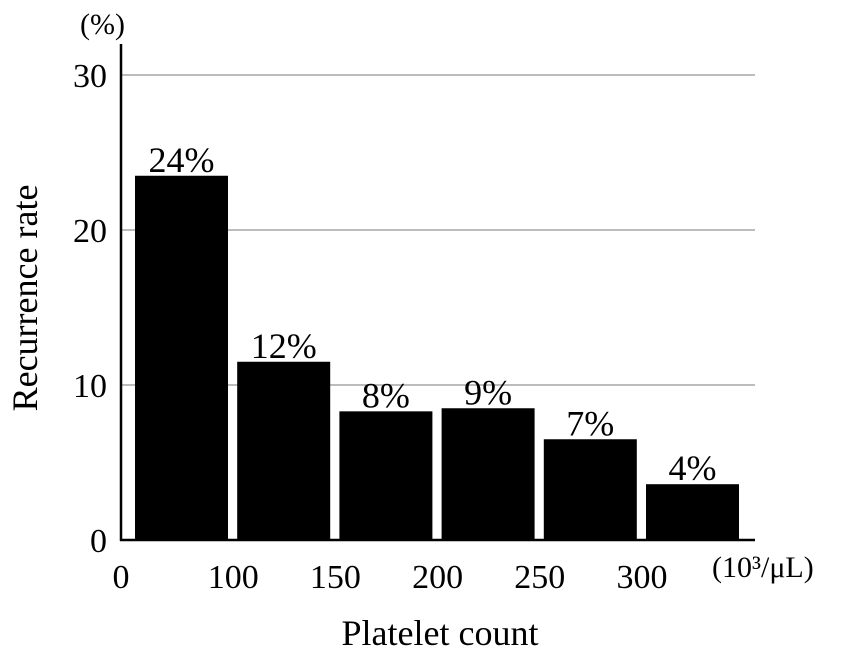  What do you see at coordinates (335, 577) in the screenshot?
I see `x-tick-label: 150` at bounding box center [335, 577].